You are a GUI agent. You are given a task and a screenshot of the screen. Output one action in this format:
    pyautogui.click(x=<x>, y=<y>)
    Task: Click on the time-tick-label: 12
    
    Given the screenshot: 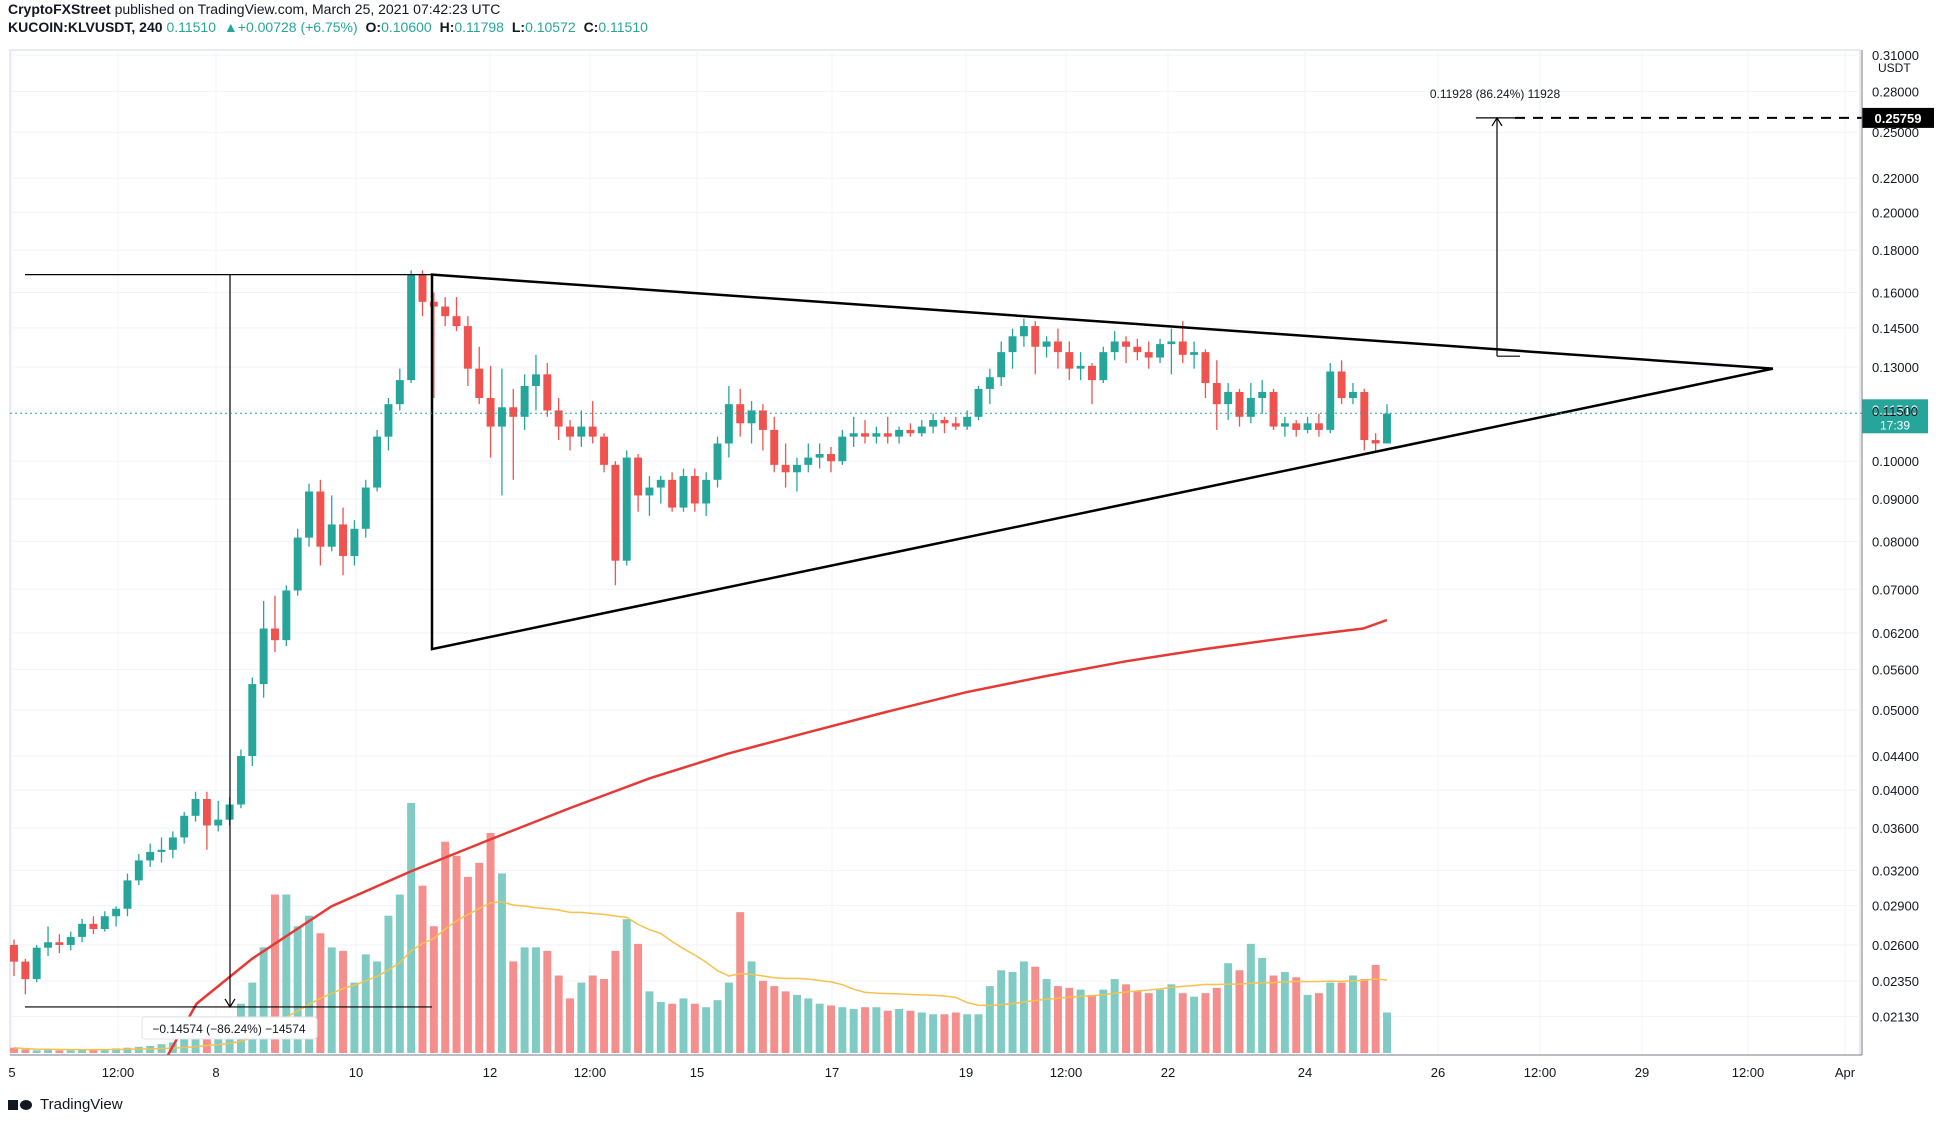 What is the action you would take?
    pyautogui.click(x=490, y=1072)
    